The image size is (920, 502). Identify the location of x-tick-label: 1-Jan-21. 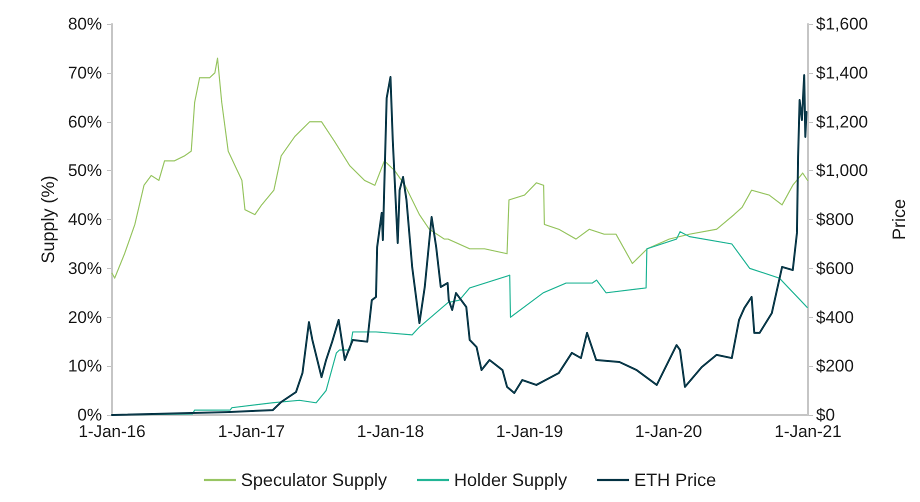
(808, 431).